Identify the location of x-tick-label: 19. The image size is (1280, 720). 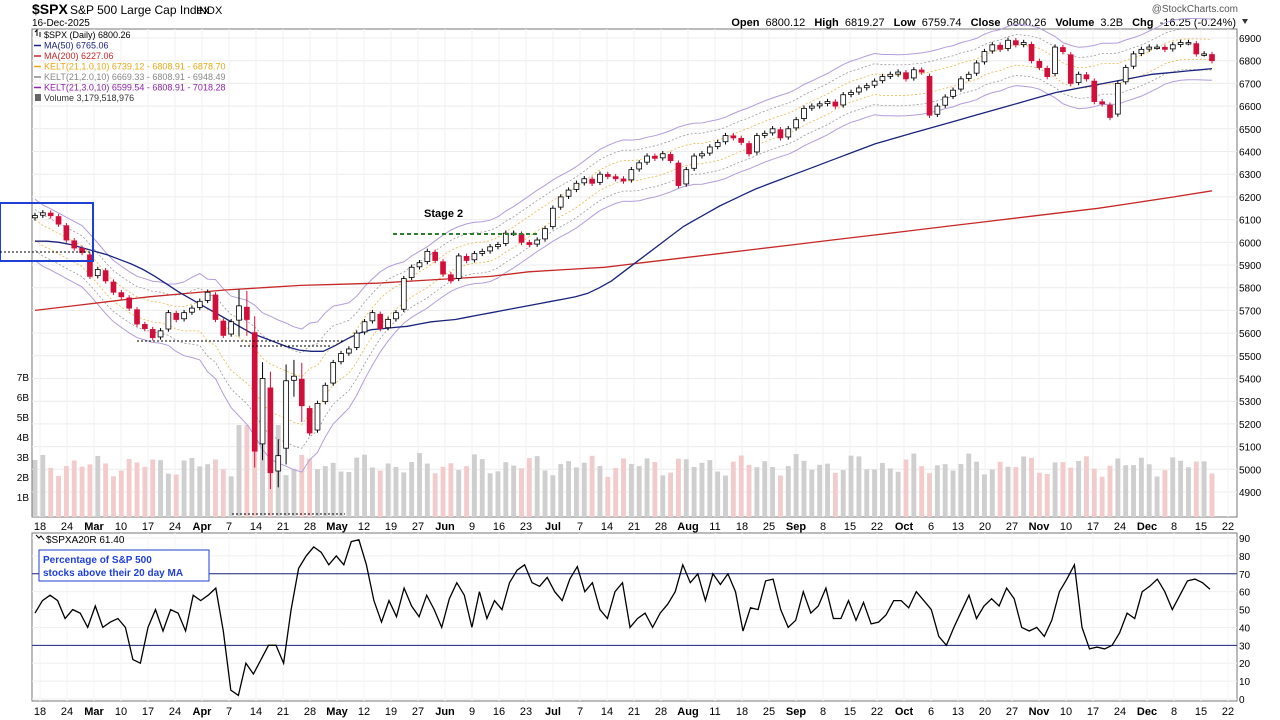
(391, 527).